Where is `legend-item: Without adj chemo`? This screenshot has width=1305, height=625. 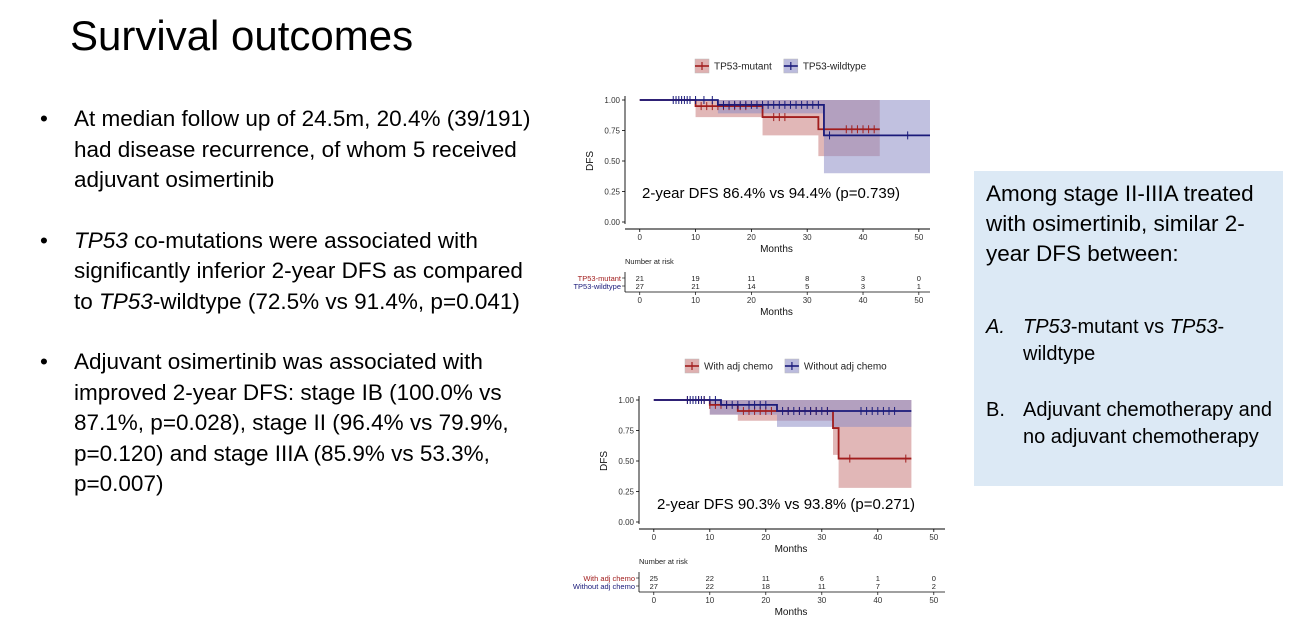 legend-item: Without adj chemo is located at coordinates (835, 366).